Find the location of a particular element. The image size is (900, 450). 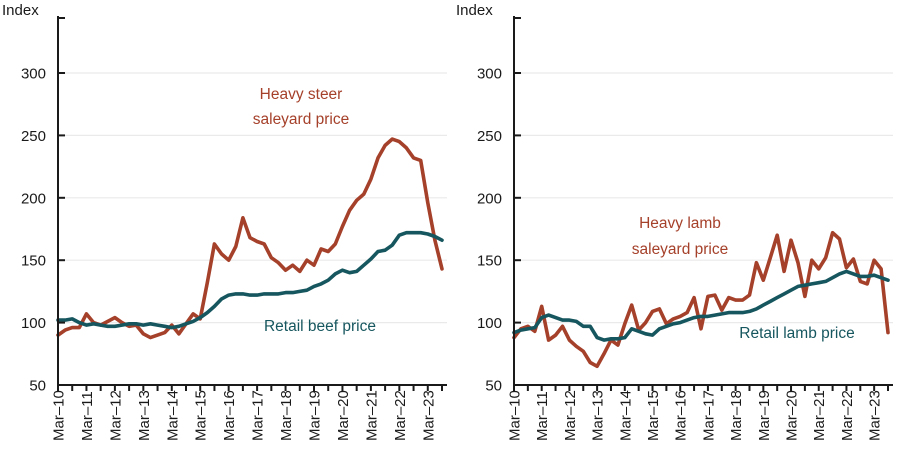

retail-beef-price-line is located at coordinates (250, 280).